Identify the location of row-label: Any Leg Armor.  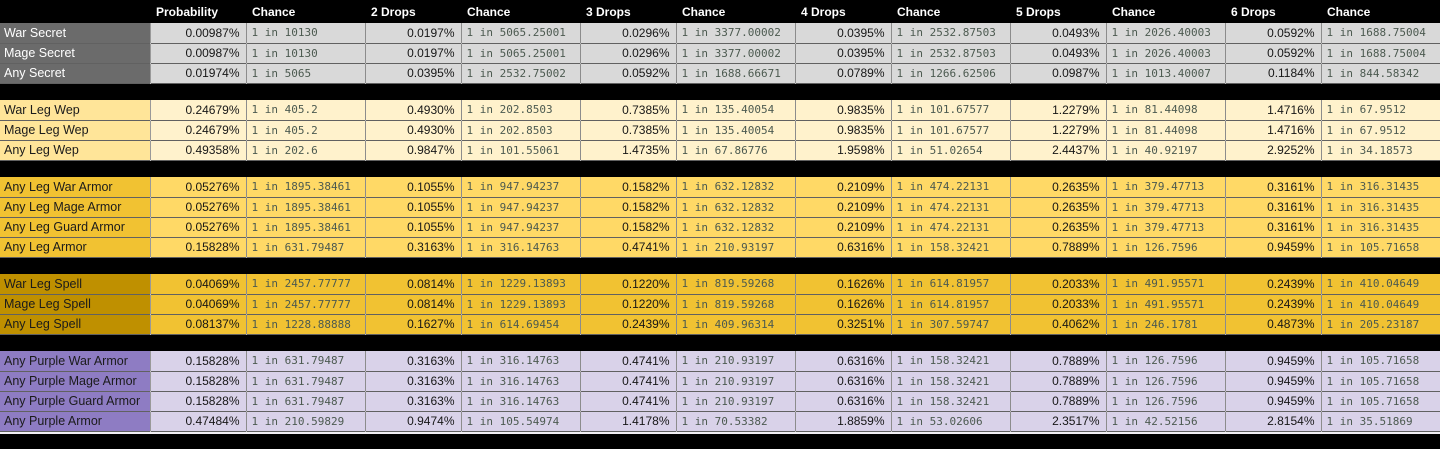
(75, 247).